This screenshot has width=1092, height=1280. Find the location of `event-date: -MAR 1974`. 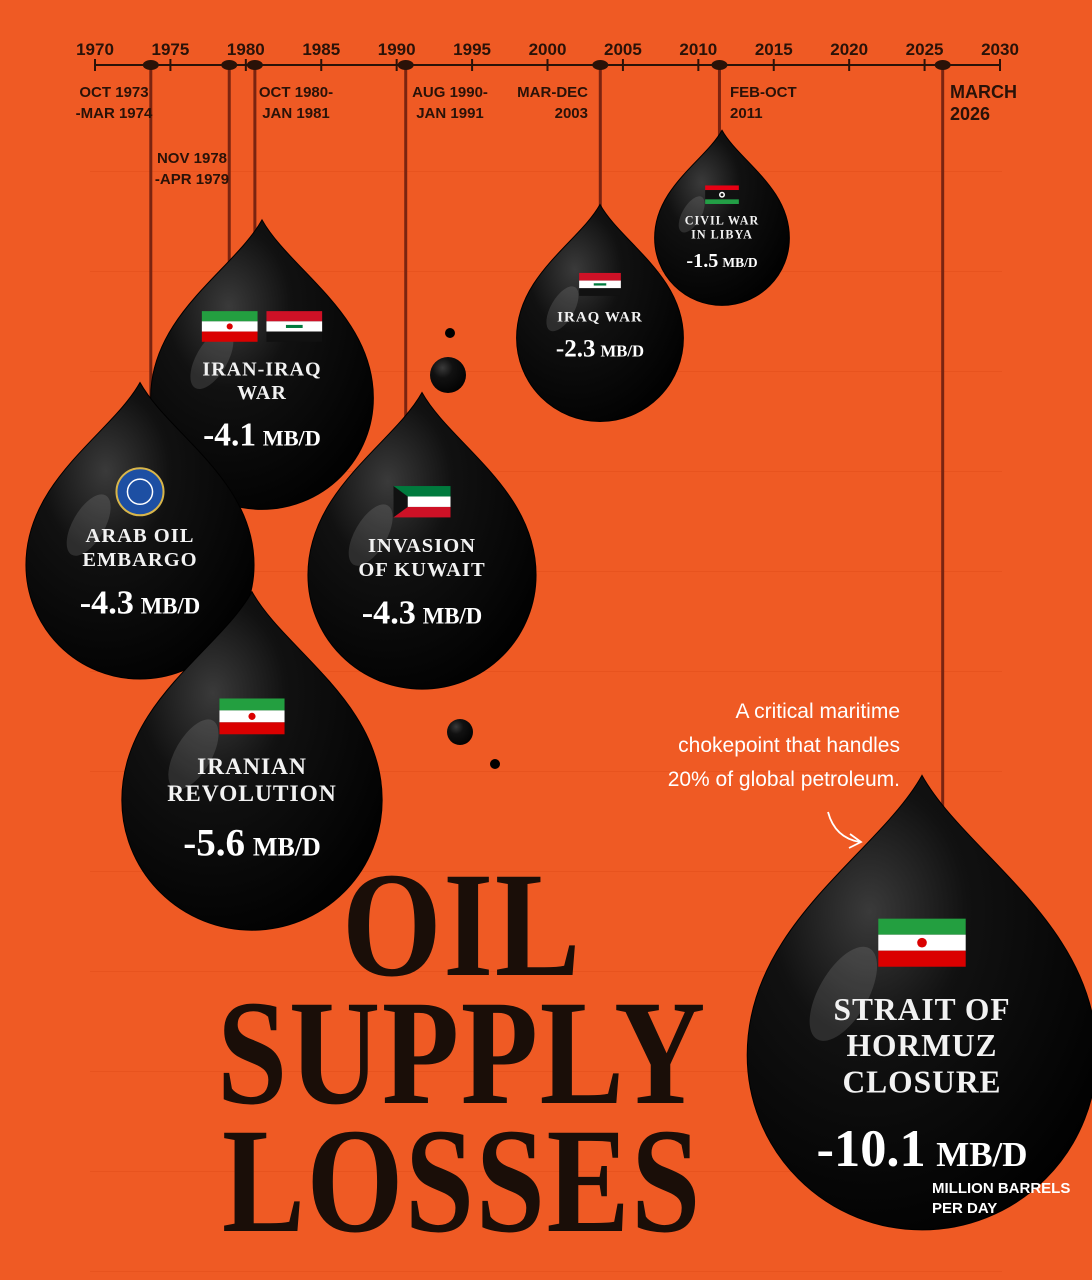

event-date: -MAR 1974 is located at coordinates (114, 113).